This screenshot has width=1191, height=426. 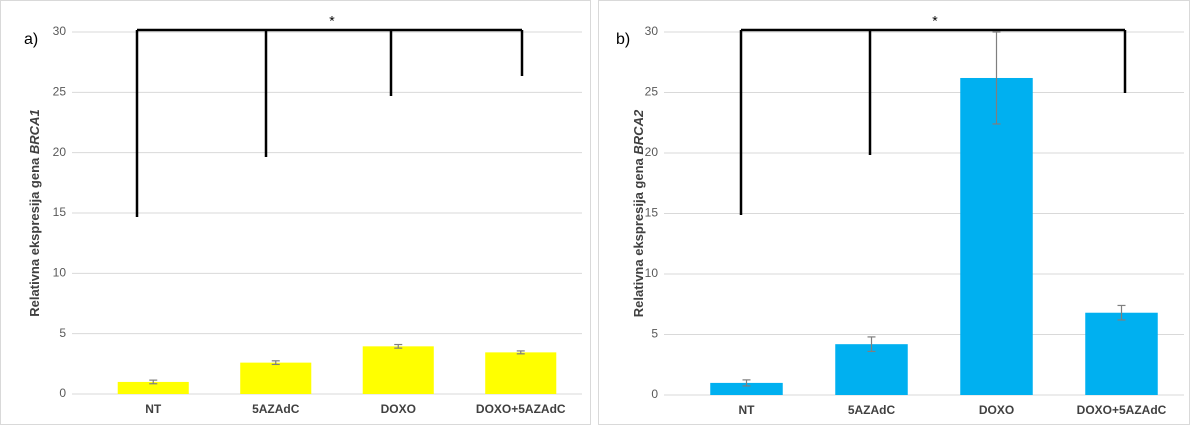 I want to click on y-axis-label-gene: BRCA2, so click(x=638, y=132).